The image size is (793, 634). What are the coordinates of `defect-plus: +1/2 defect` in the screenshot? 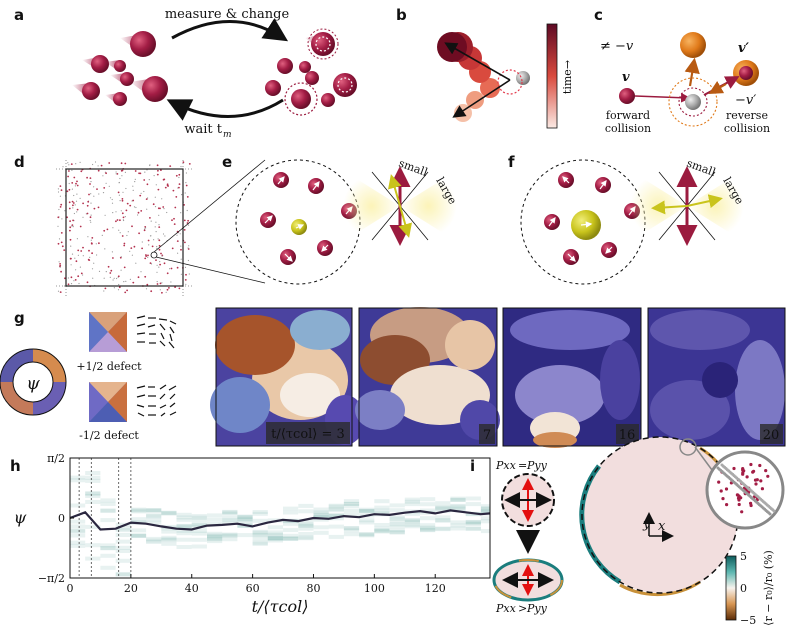 It's located at (126, 342).